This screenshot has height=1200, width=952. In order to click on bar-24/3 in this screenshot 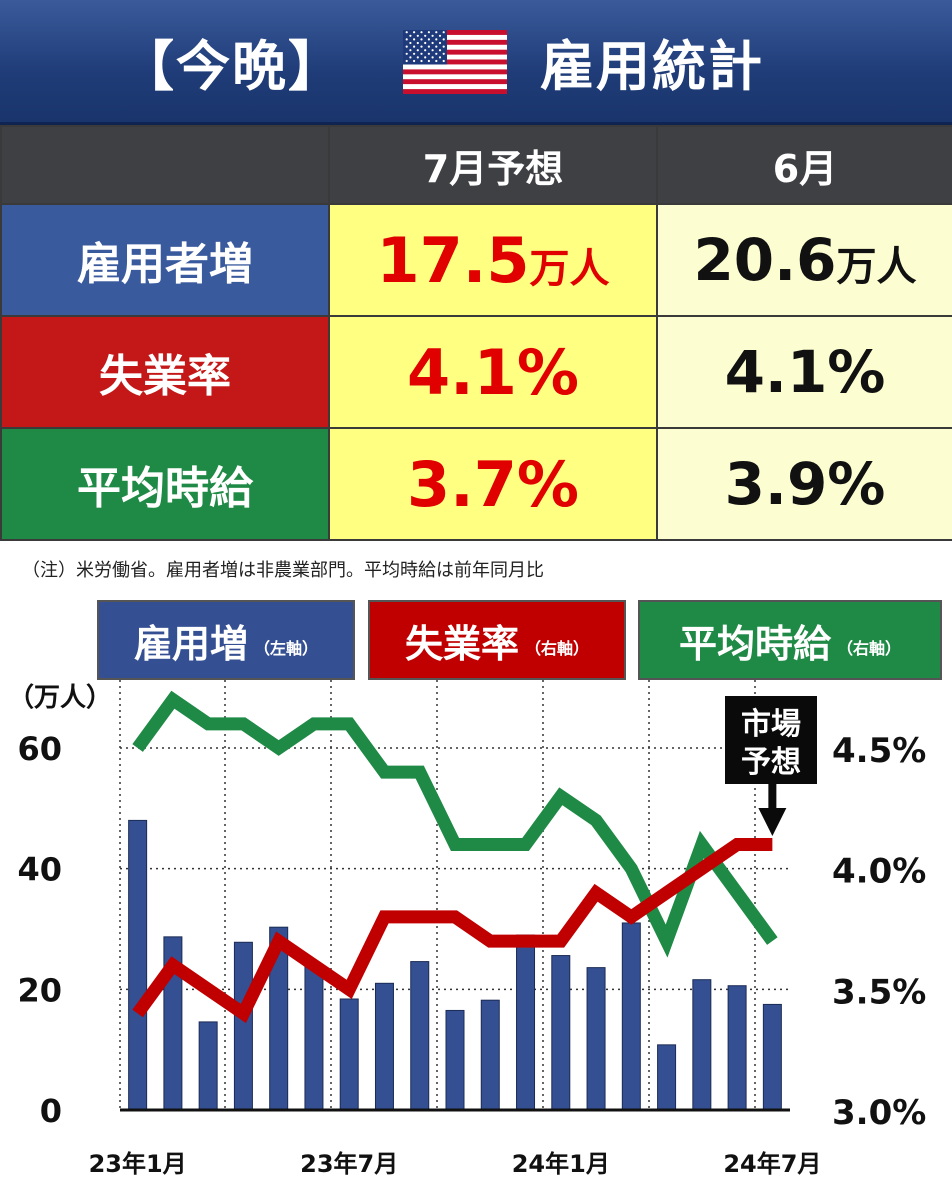, I will do `click(631, 1016)`.